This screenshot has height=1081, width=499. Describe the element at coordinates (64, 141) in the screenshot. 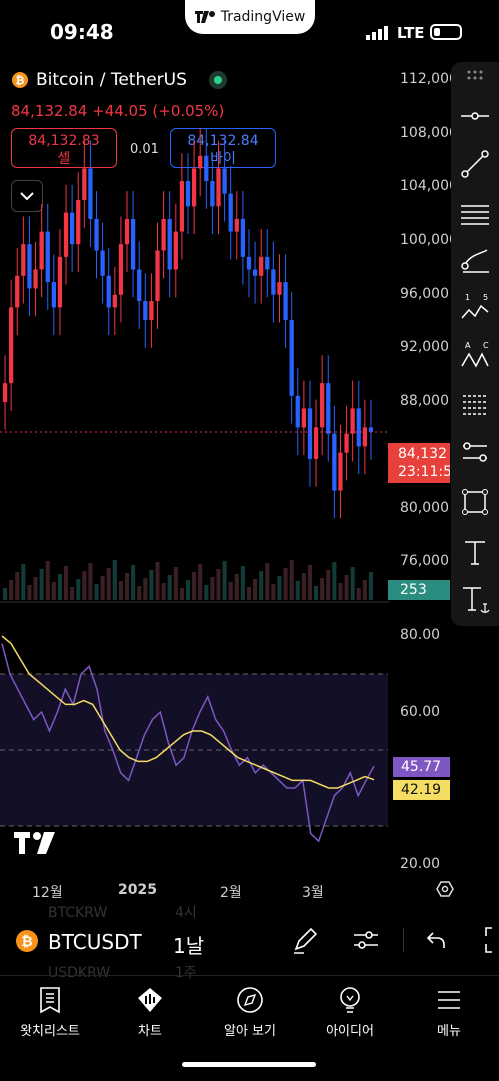

I see `sell-price: 84,132.83` at that location.